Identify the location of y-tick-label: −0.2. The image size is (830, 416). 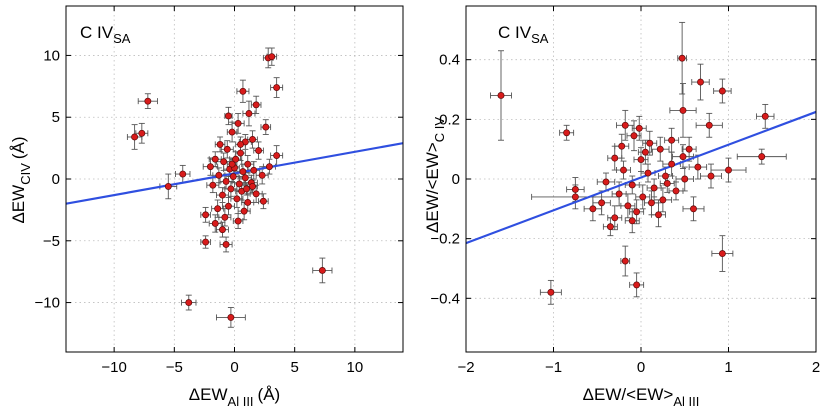
(445, 239).